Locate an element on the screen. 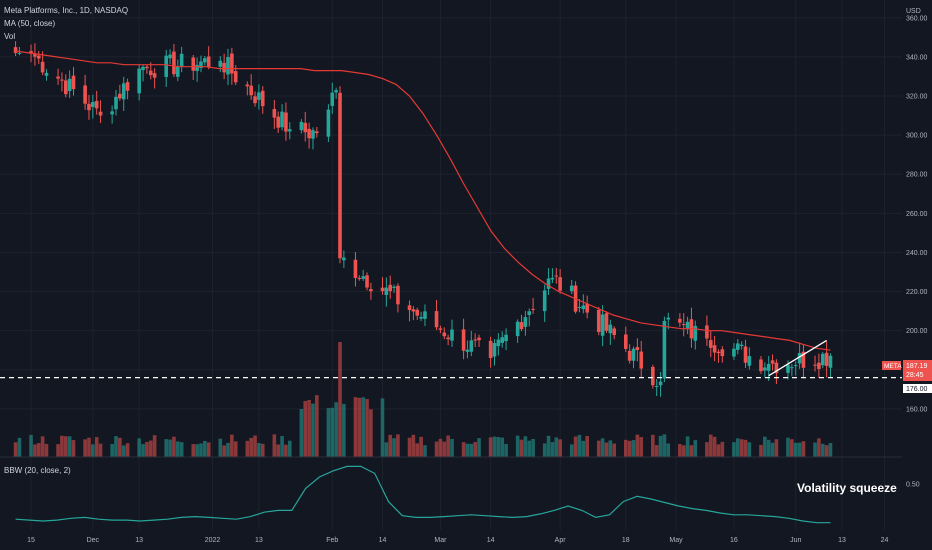  time-tick-label: 14 is located at coordinates (383, 540).